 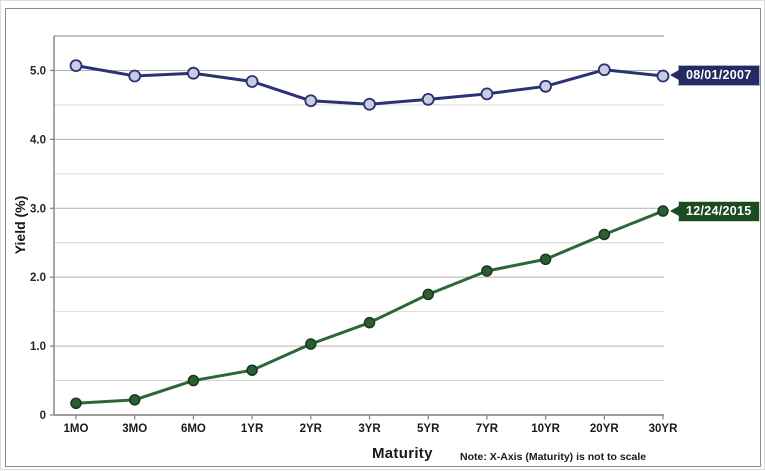 I want to click on x-tick-label: 3YR, so click(x=369, y=429).